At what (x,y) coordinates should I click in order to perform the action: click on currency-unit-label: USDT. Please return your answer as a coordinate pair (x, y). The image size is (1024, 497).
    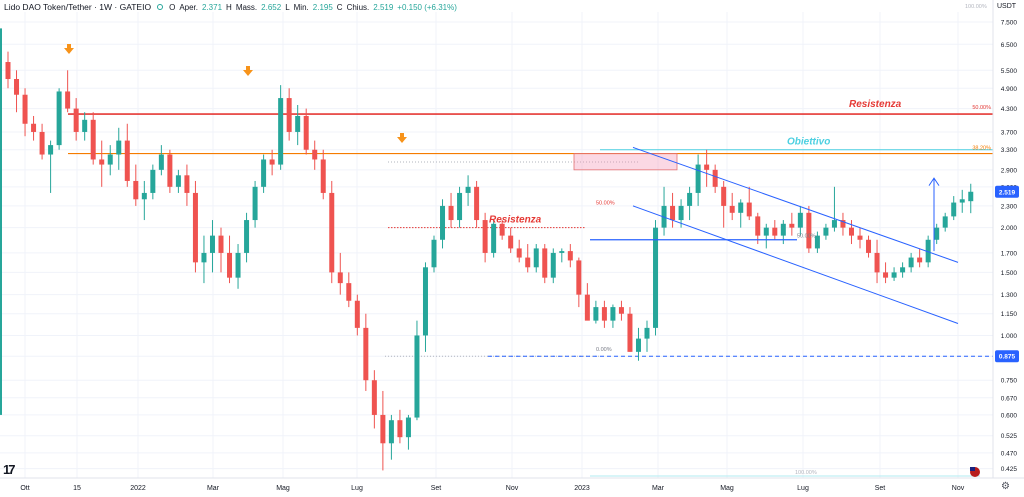
    Looking at the image, I should click on (1007, 6).